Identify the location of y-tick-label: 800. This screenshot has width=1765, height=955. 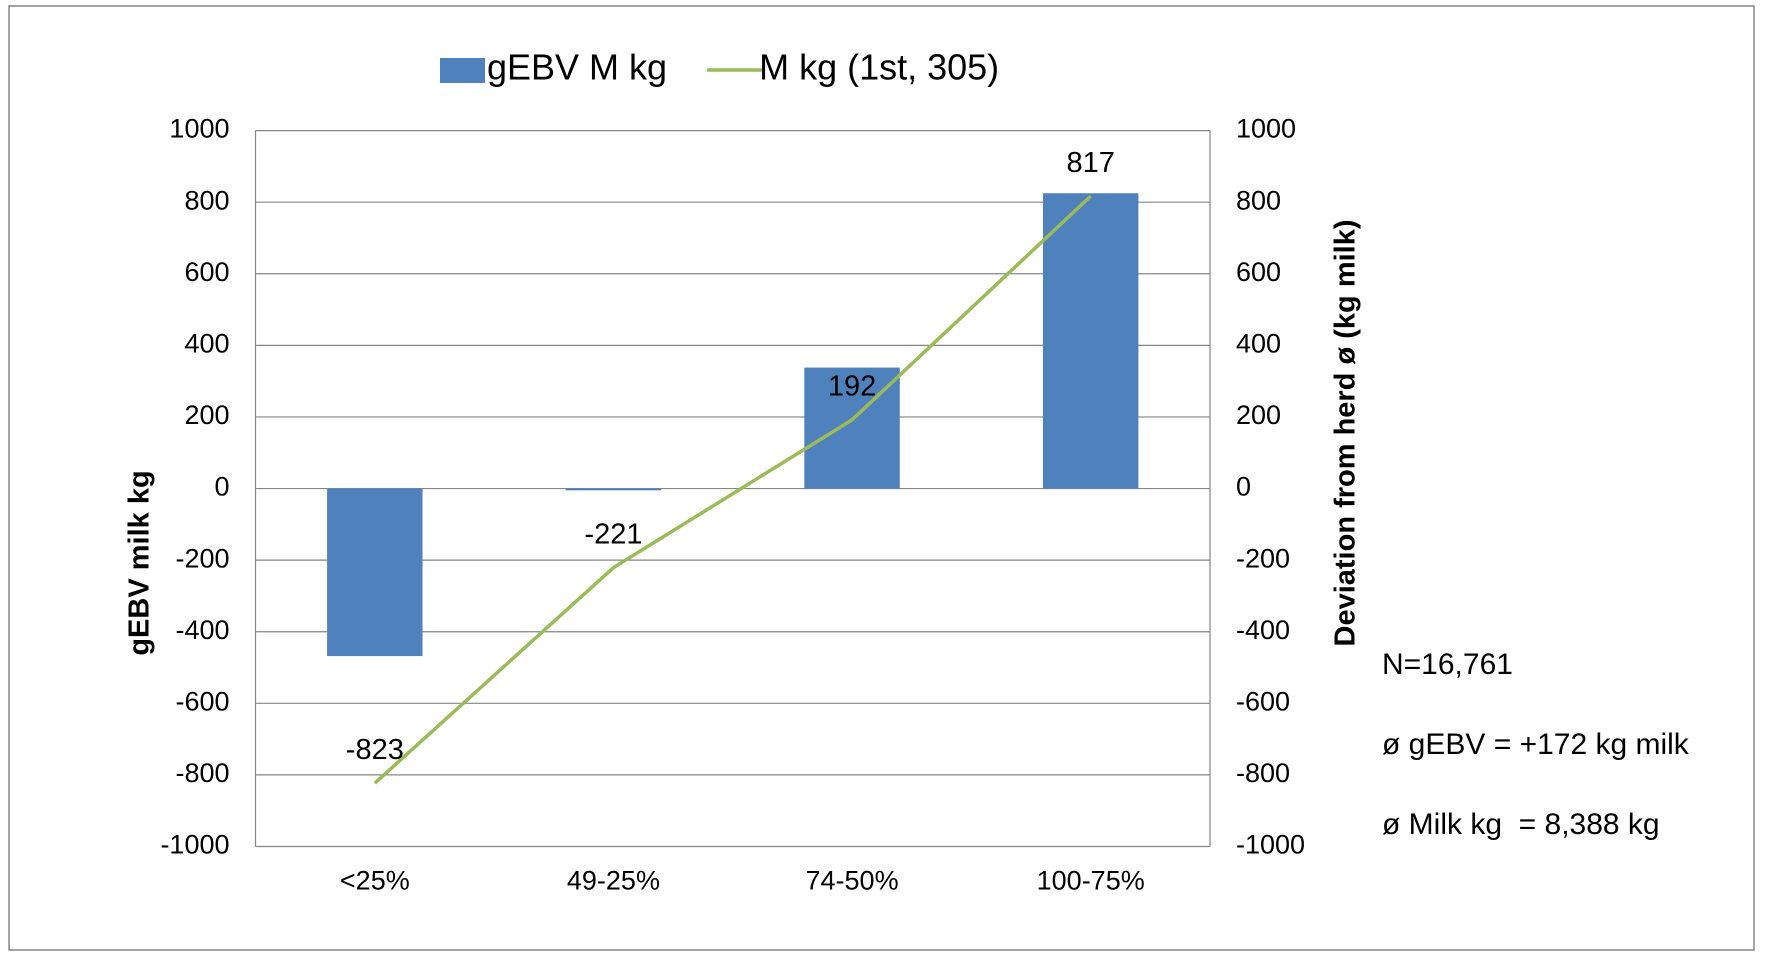
(206, 200).